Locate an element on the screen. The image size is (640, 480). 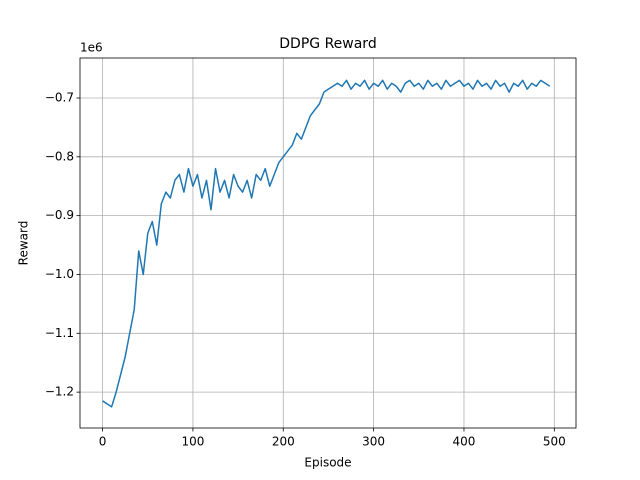
y-axis-label: Reward is located at coordinates (24, 243).